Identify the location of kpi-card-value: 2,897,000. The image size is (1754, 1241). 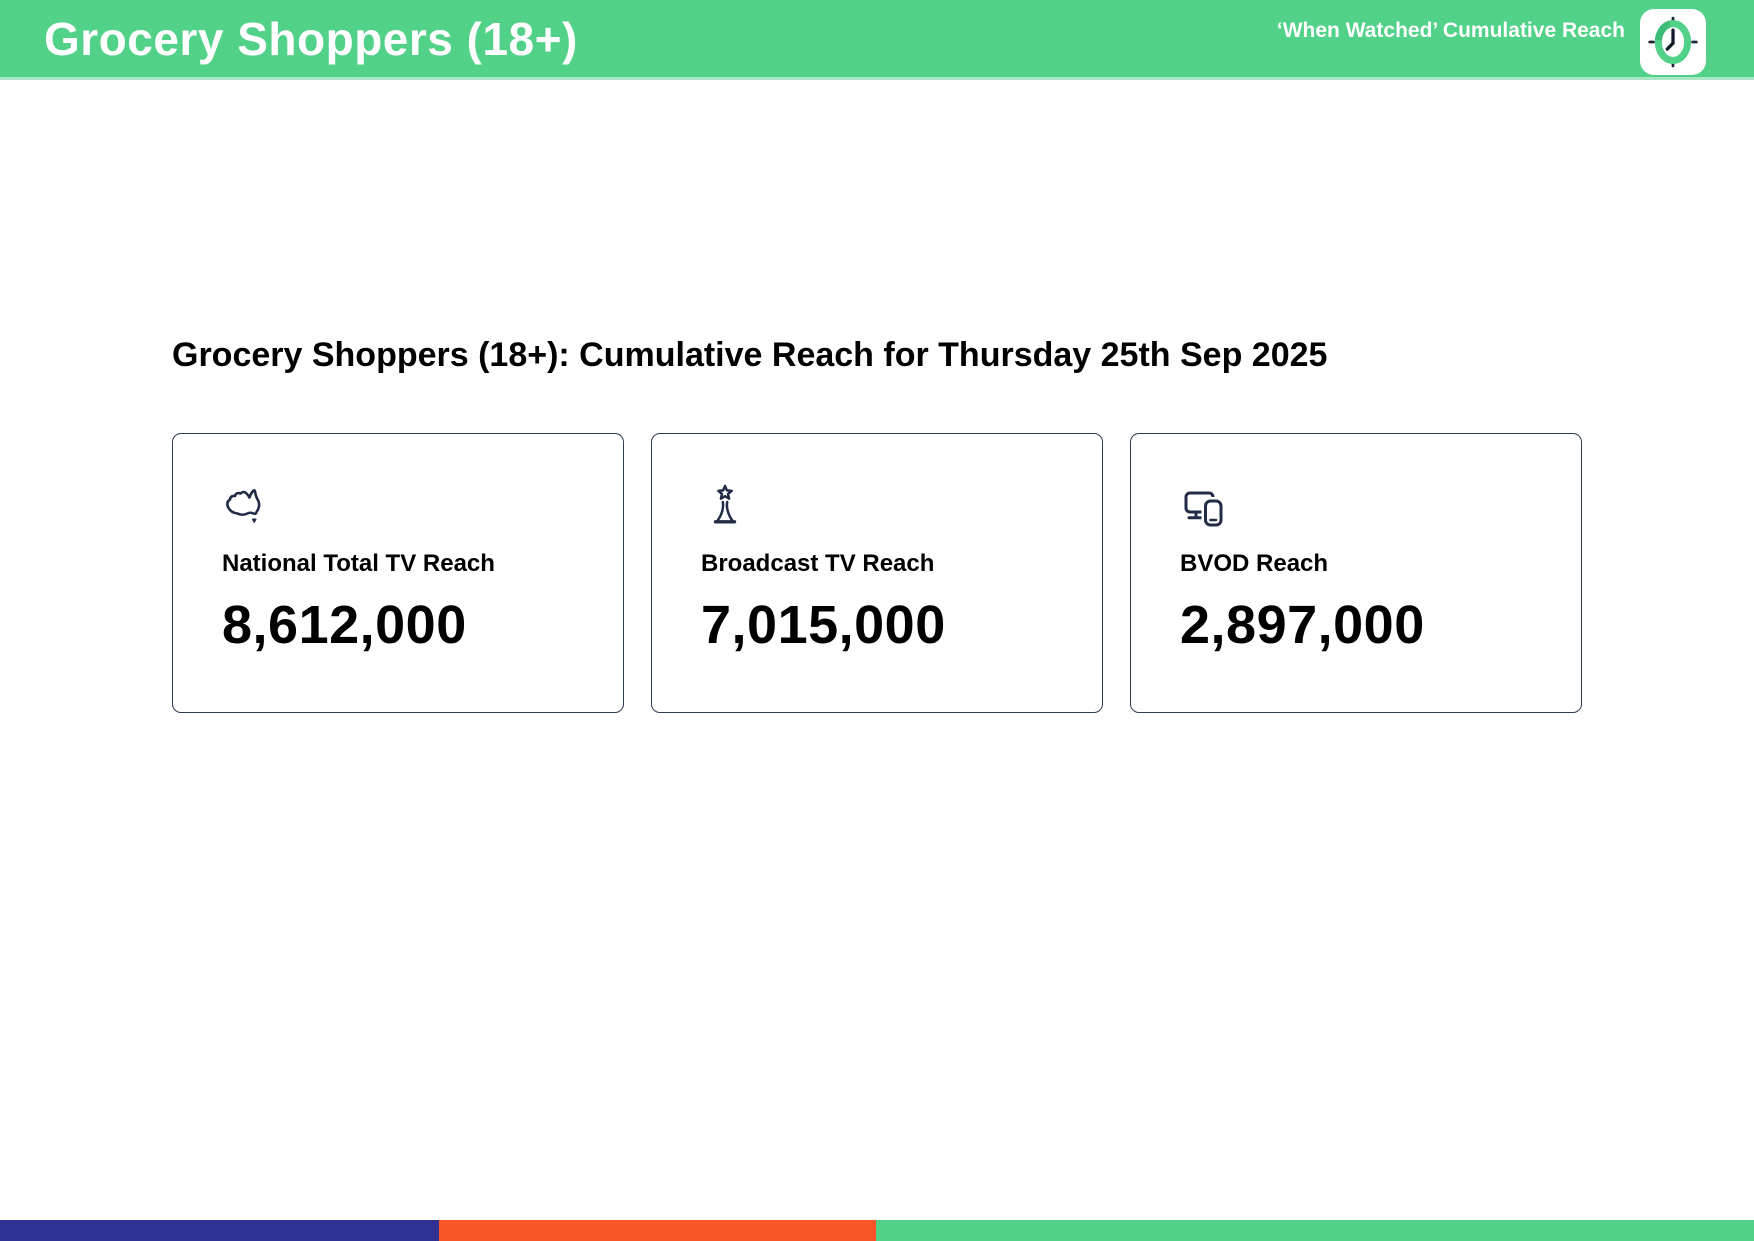
(1302, 625).